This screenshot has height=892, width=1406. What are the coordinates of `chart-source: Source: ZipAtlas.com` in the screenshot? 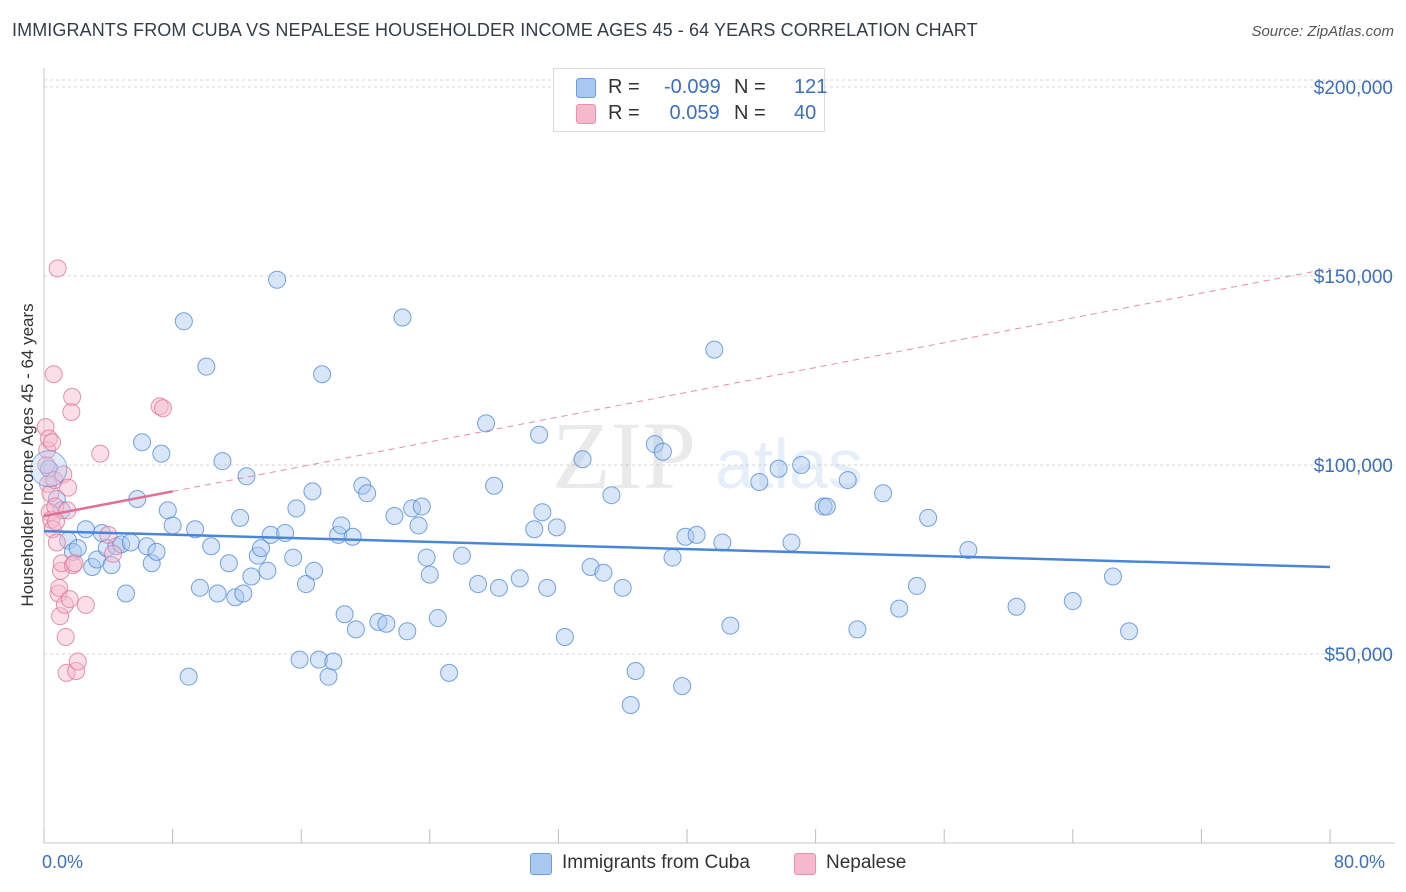 It's located at (1322, 31).